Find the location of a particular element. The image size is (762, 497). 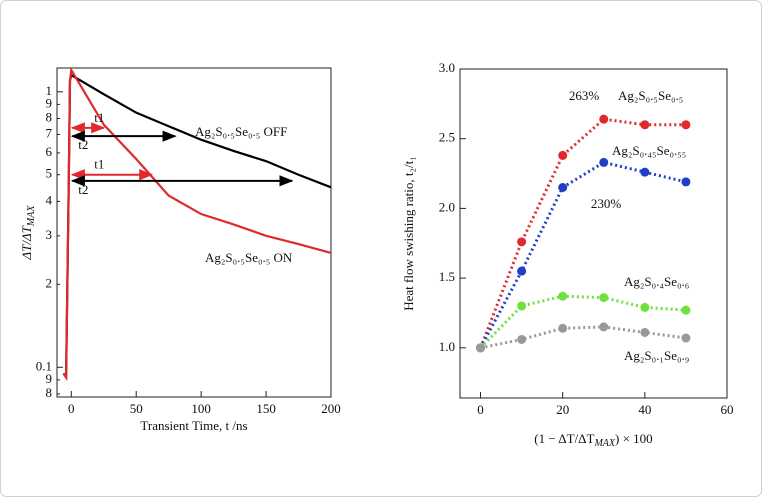

y-tick-label: 2 is located at coordinates (49, 282).